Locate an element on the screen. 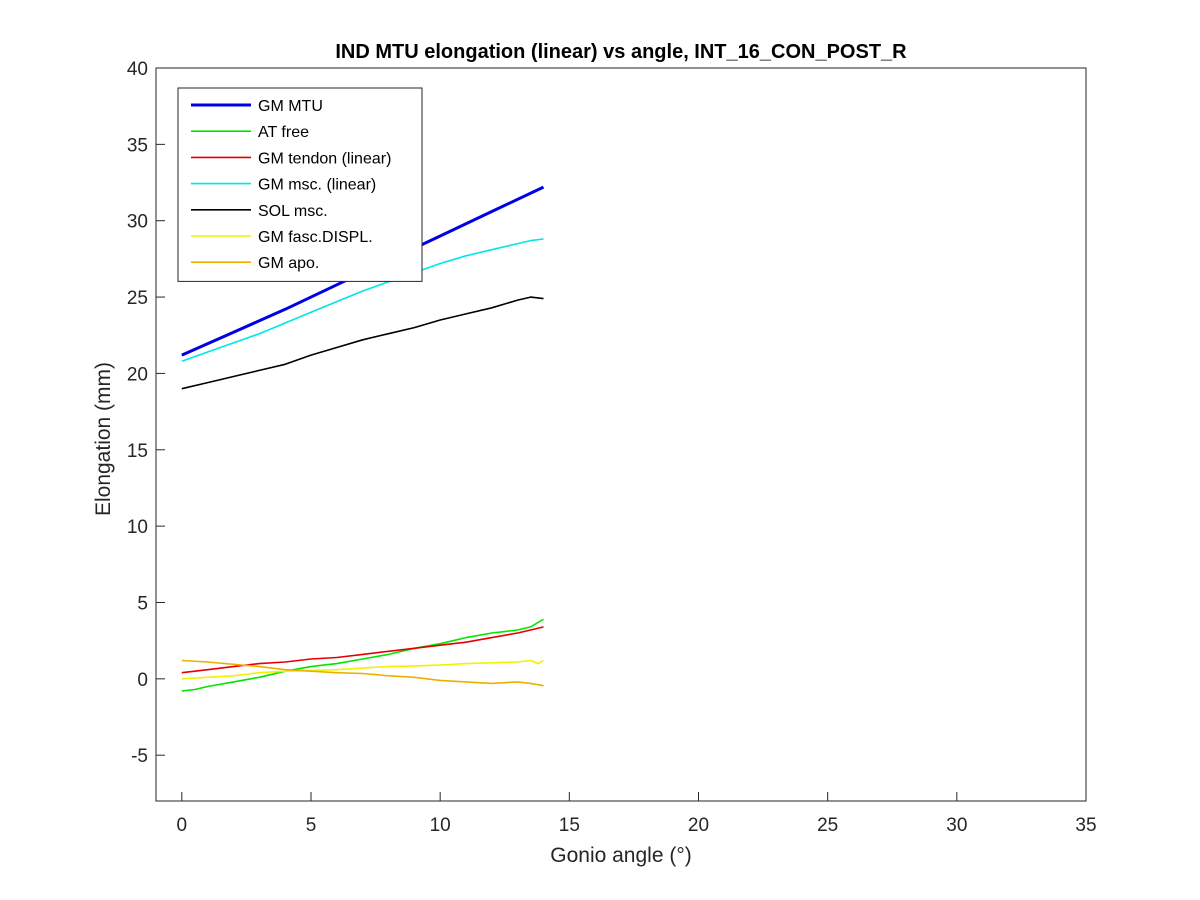  x-tick-label: 5 is located at coordinates (311, 825).